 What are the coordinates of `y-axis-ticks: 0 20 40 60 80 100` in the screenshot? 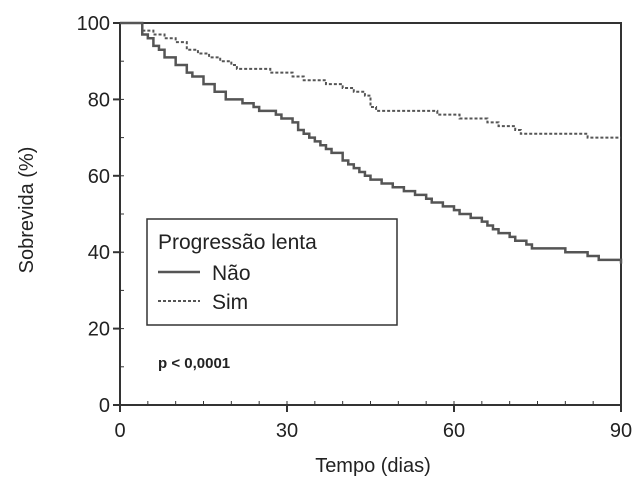 It's located at (98, 215).